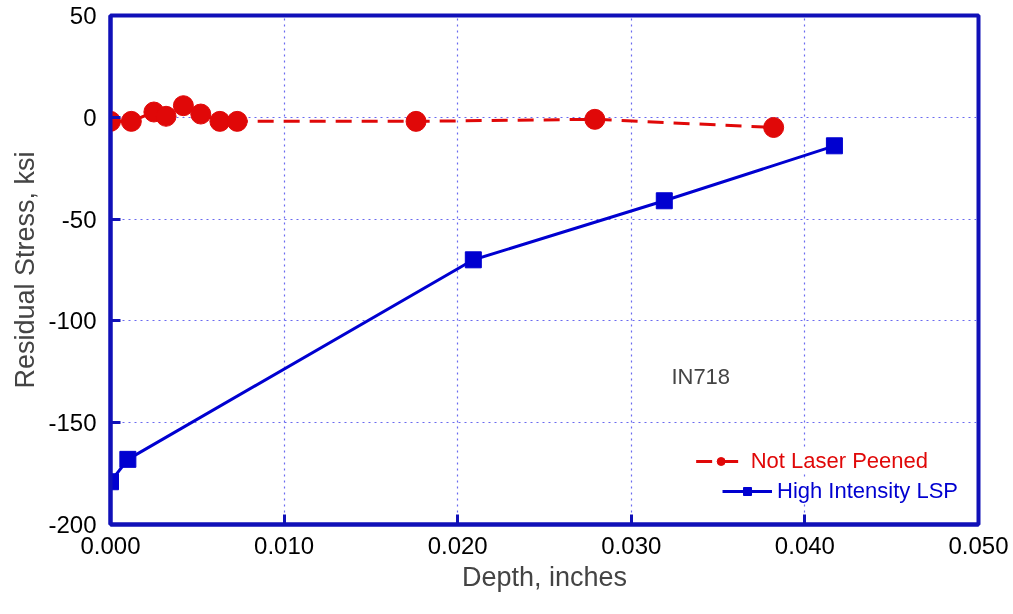 Image resolution: width=1013 pixels, height=614 pixels. What do you see at coordinates (72, 524) in the screenshot?
I see `y-tick-label: -200` at bounding box center [72, 524].